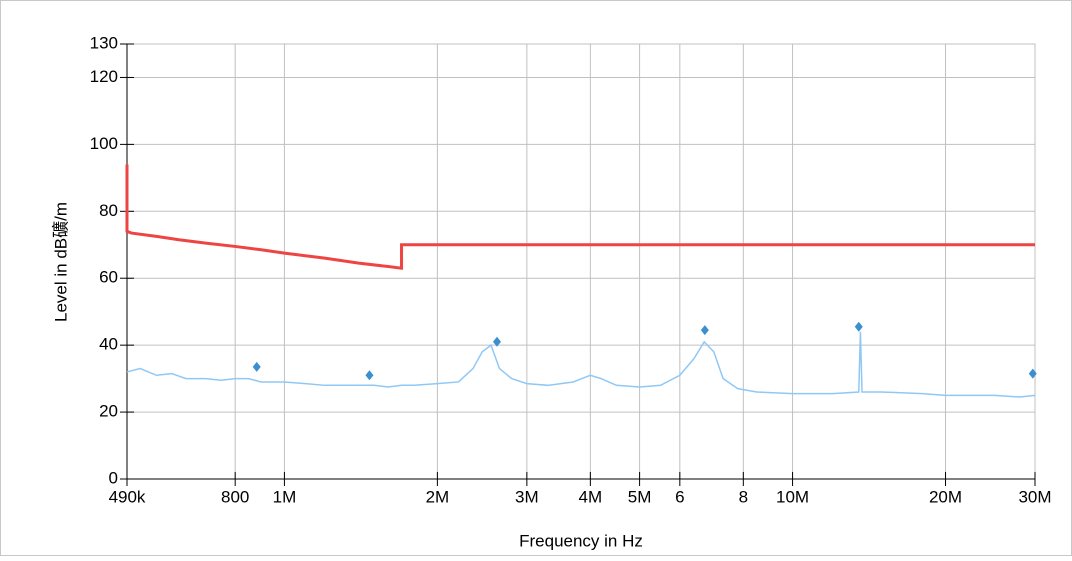 This screenshot has width=1072, height=561. What do you see at coordinates (108, 277) in the screenshot?
I see `y-tick-label: 60` at bounding box center [108, 277].